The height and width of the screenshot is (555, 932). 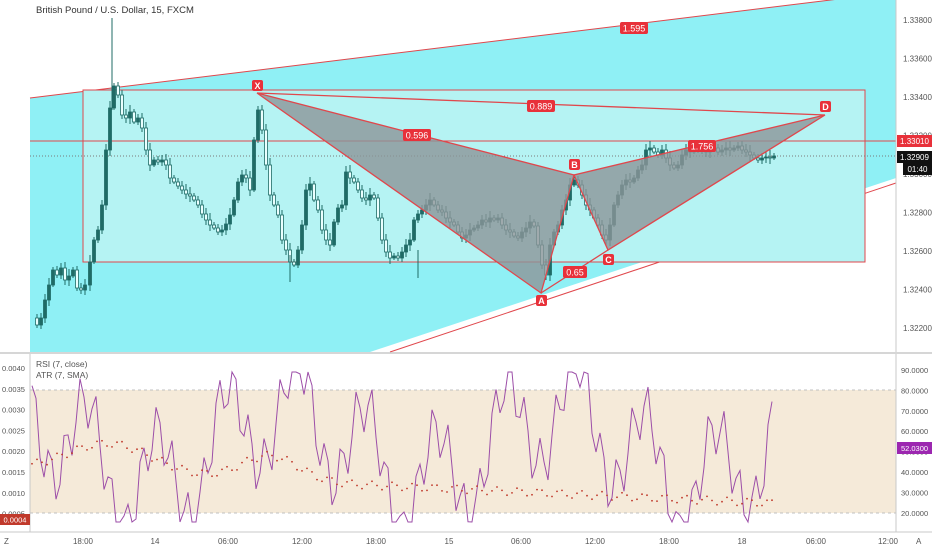 I want to click on symbol-title: British Pound / U.S. Dollar, 15, FXCM, so click(x=115, y=10).